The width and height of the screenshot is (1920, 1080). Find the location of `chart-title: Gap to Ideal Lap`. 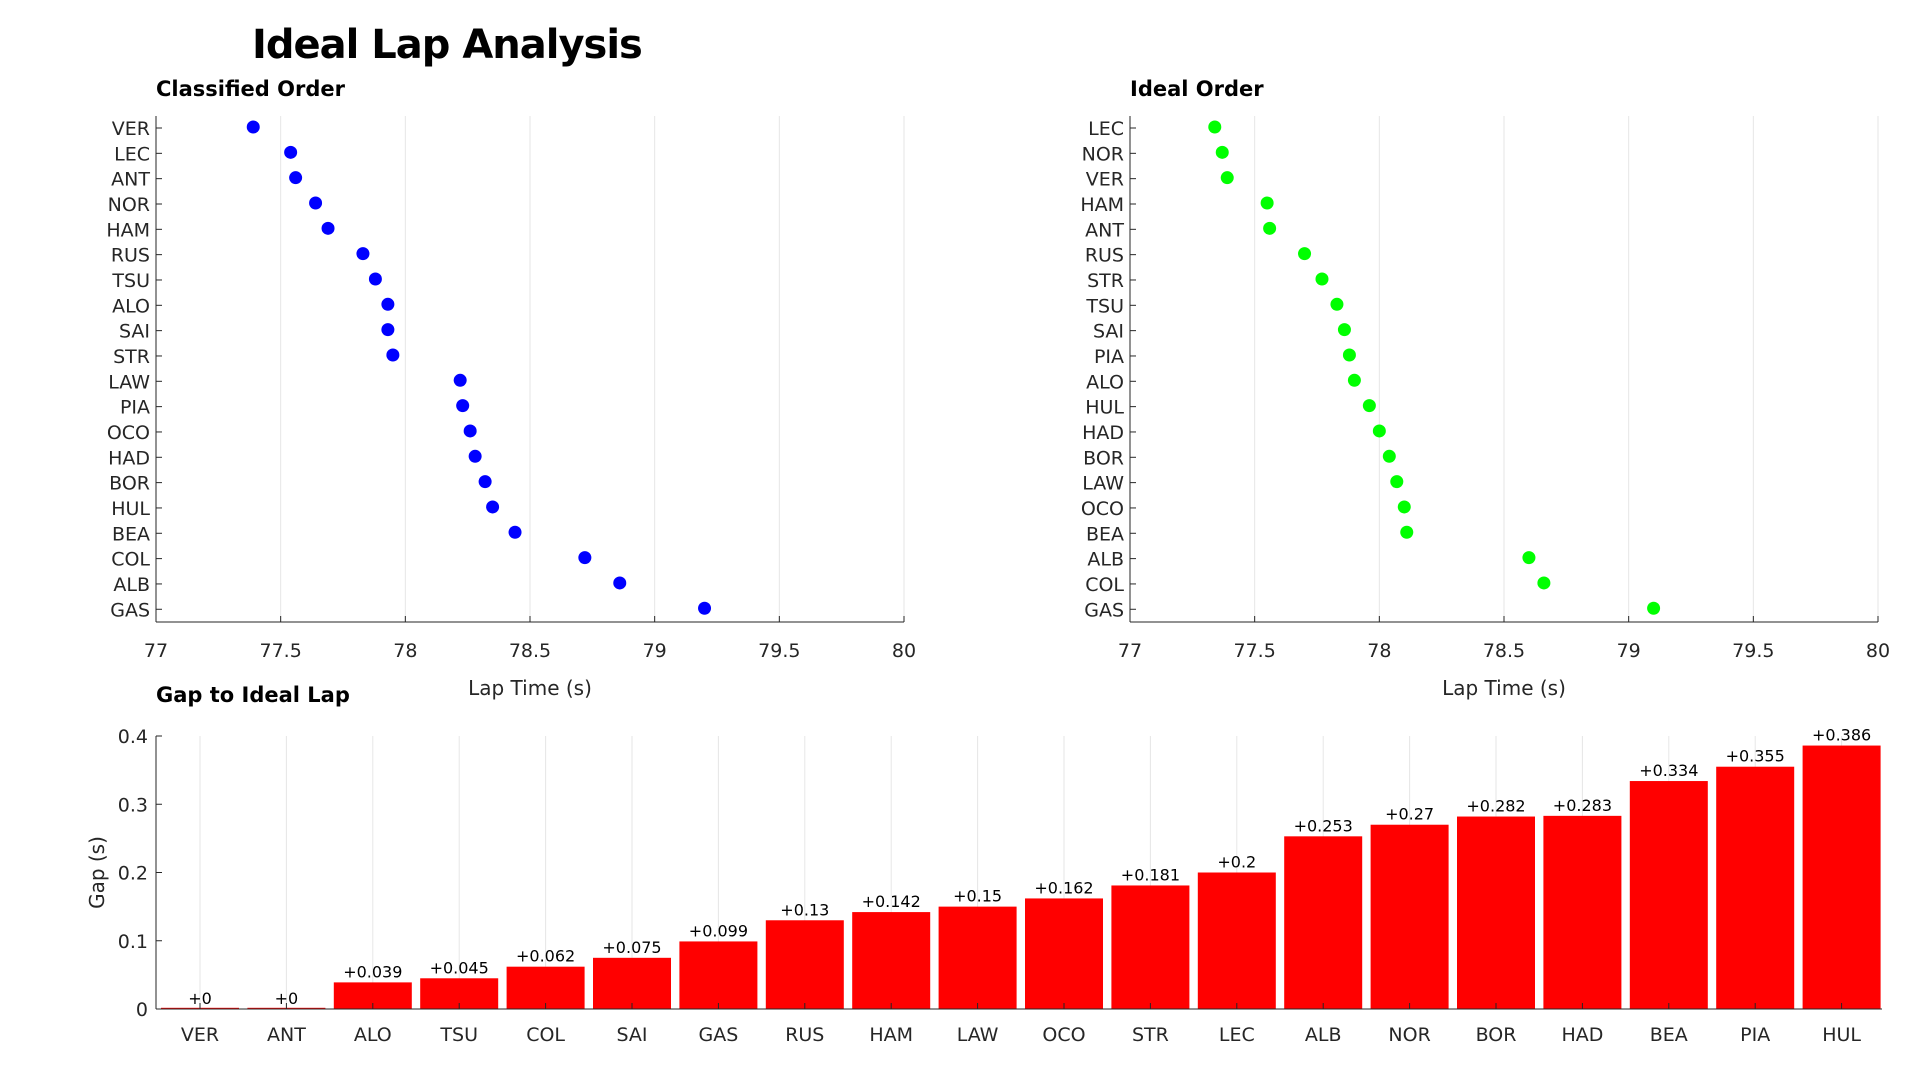

chart-title: Gap to Ideal Lap is located at coordinates (253, 695).